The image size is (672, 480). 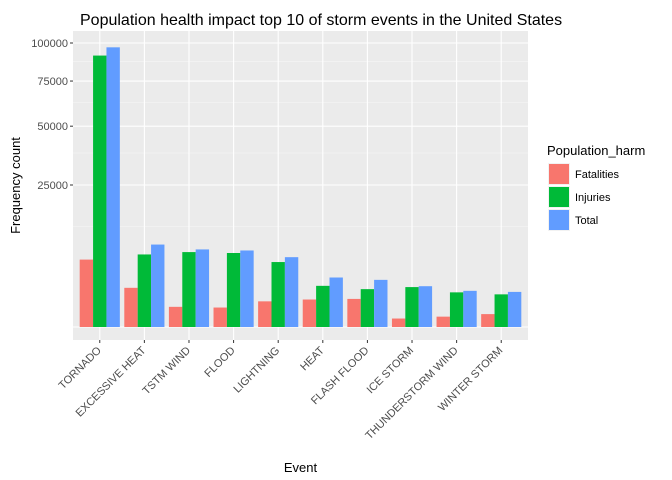 I want to click on legend-label-injuries: Injuries, so click(x=593, y=198).